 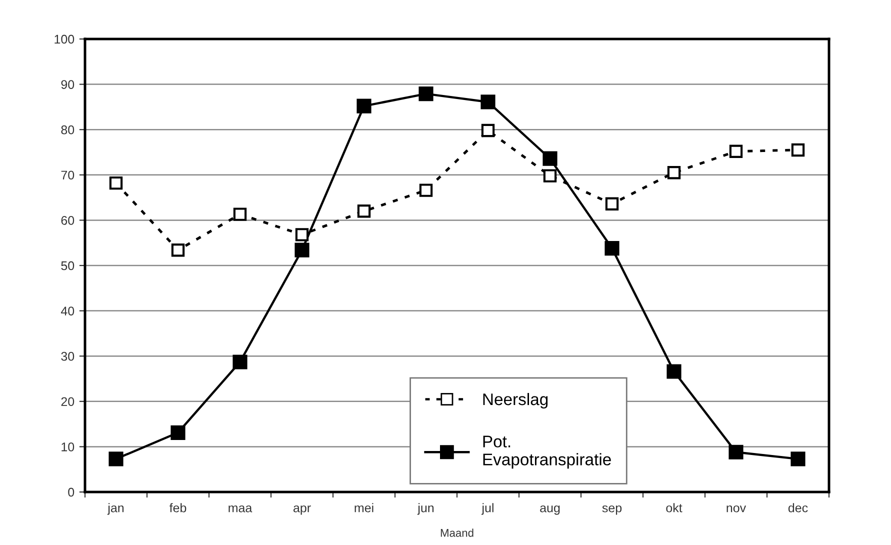 What do you see at coordinates (798, 507) in the screenshot?
I see `x-tick-label: dec` at bounding box center [798, 507].